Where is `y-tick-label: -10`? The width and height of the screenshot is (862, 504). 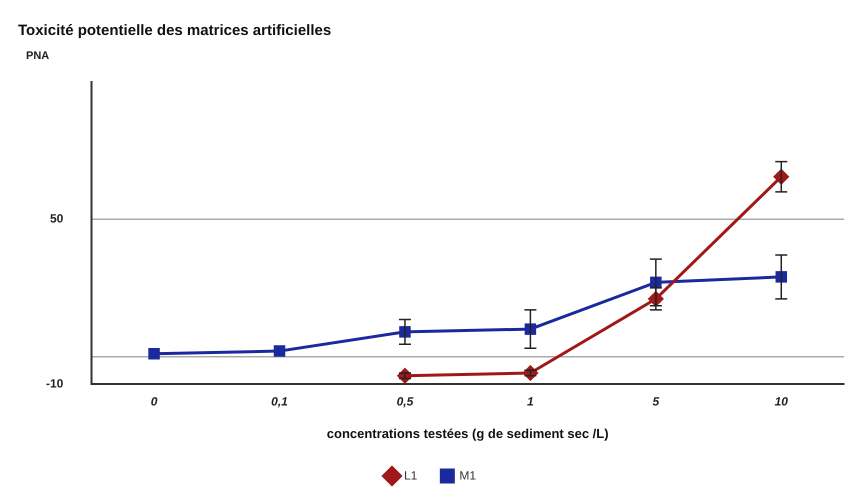 y-tick-label: -10 is located at coordinates (55, 383).